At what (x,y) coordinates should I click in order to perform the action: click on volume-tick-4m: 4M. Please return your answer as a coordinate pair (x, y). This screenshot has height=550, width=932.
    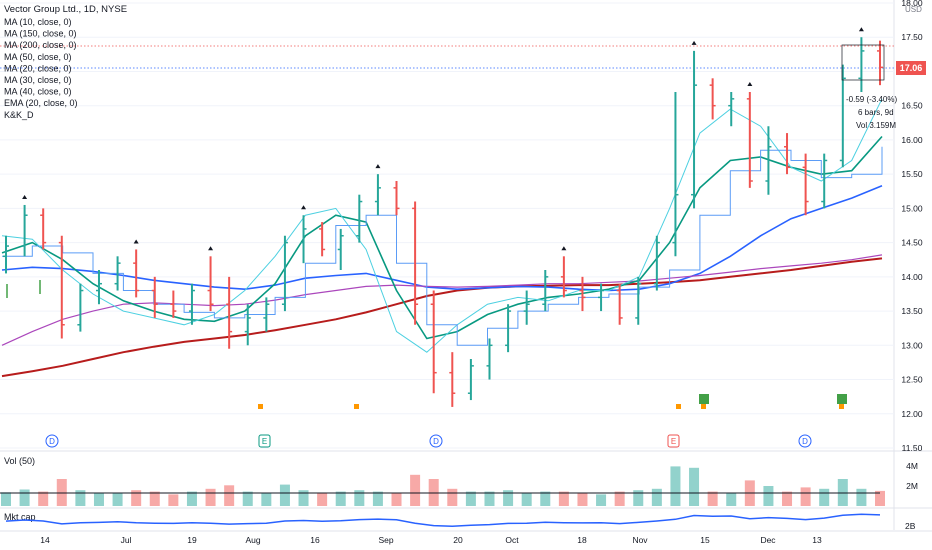
    Looking at the image, I should click on (912, 466).